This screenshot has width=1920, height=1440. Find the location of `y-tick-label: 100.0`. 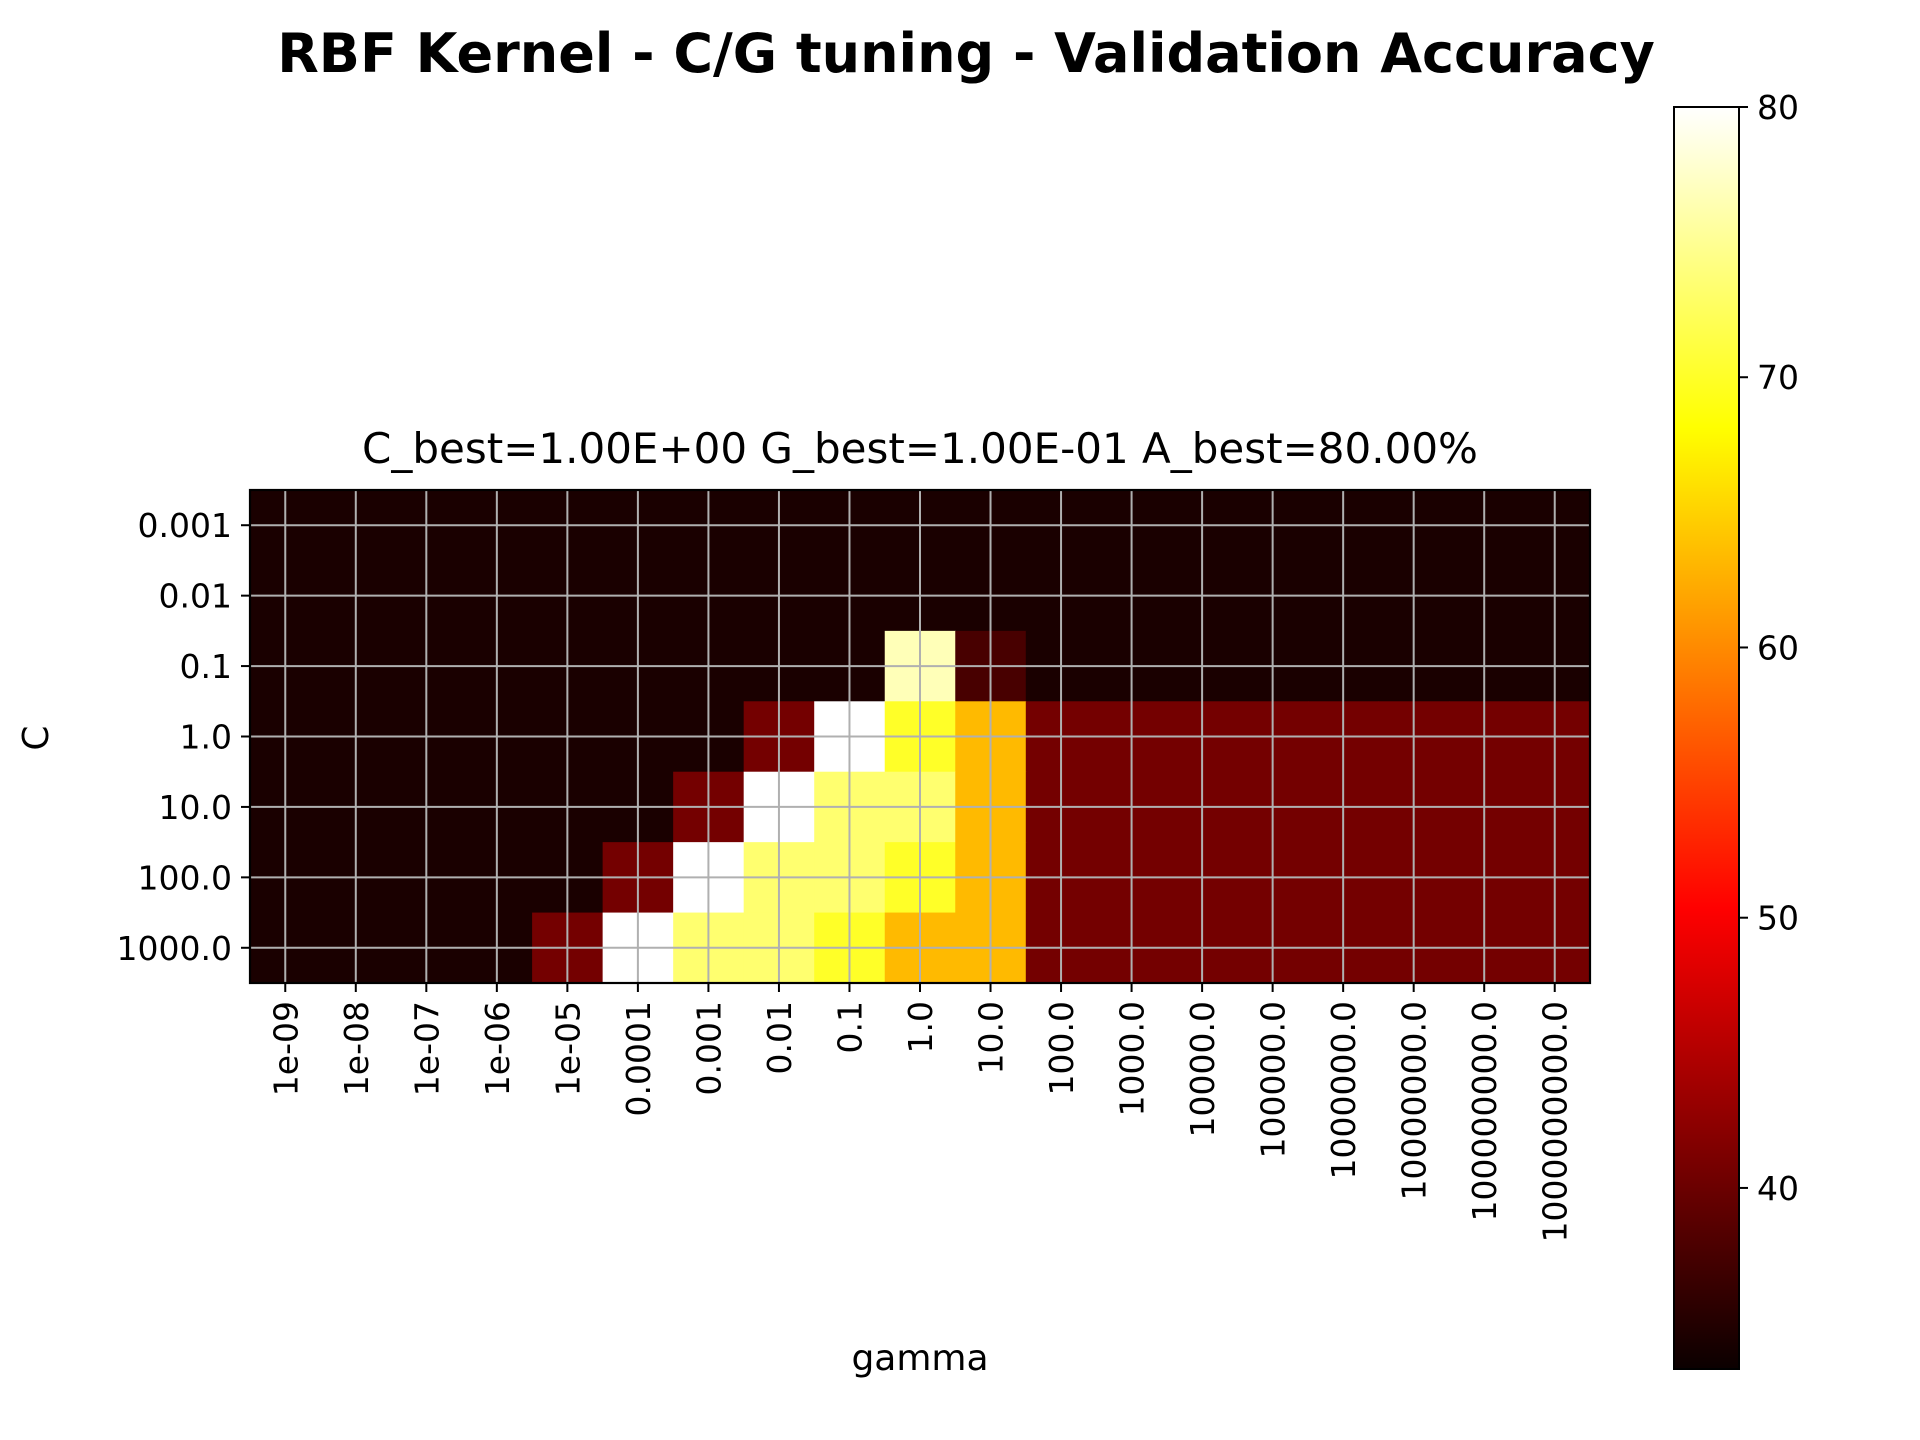

y-tick-label: 100.0 is located at coordinates (185, 877).